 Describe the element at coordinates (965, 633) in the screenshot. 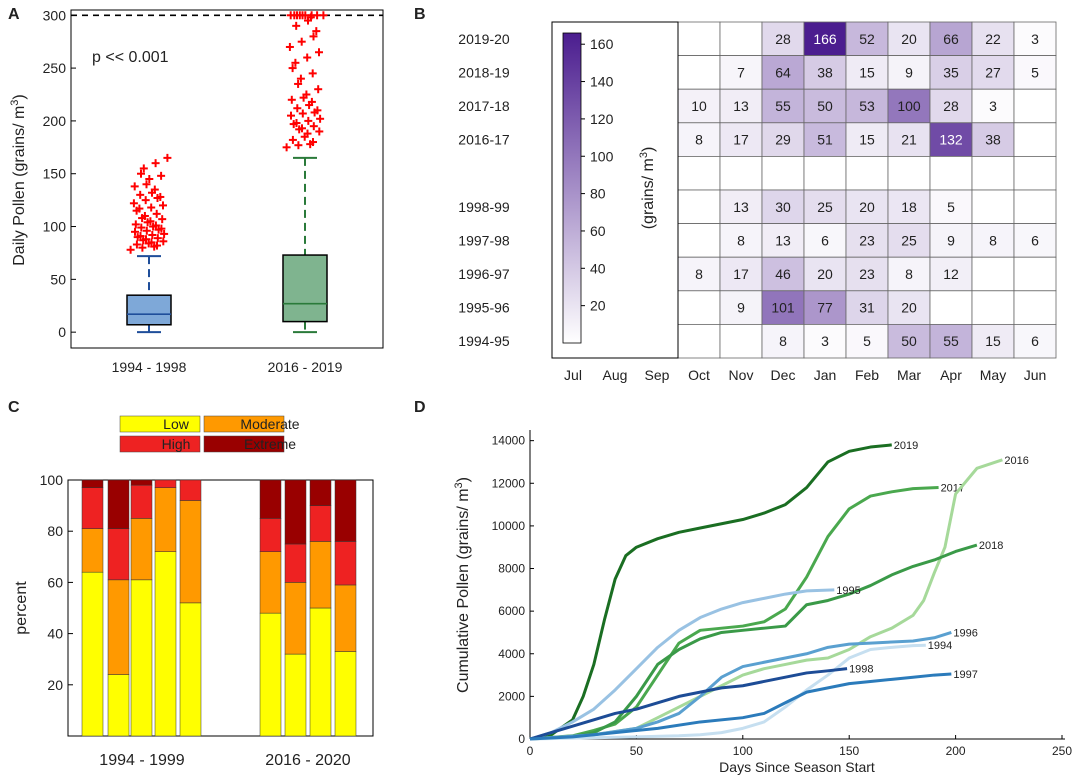

I see `series-label: 1996` at that location.